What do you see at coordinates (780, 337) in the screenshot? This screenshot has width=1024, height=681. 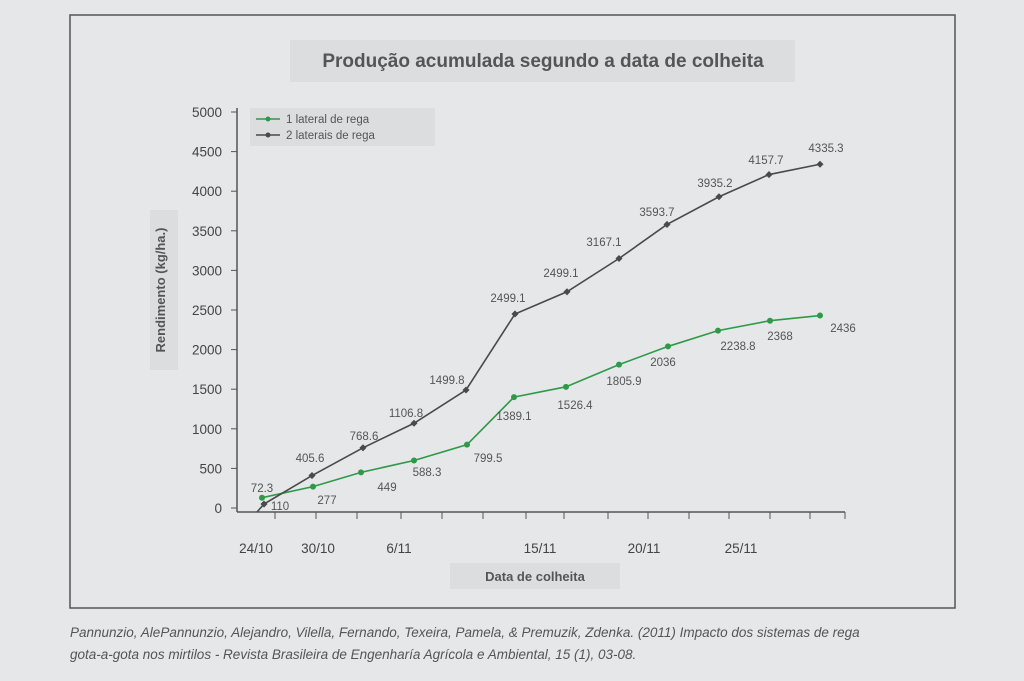 I see `data-label: 2368` at bounding box center [780, 337].